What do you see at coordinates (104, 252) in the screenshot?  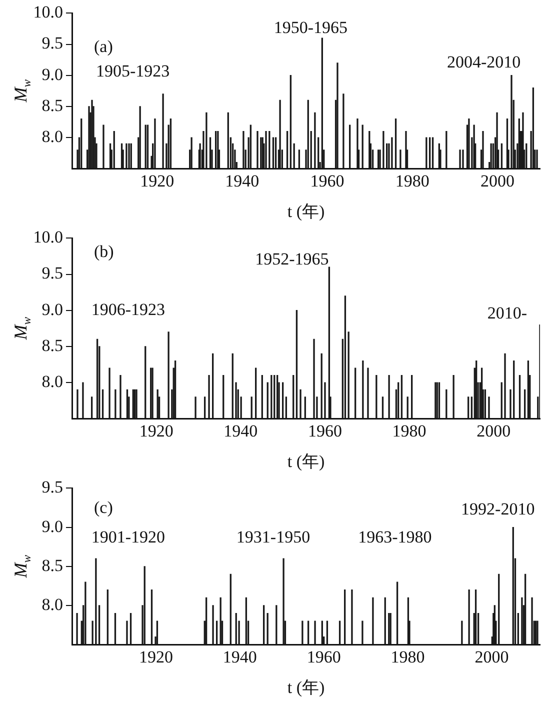 I see `annotation: (b)` at bounding box center [104, 252].